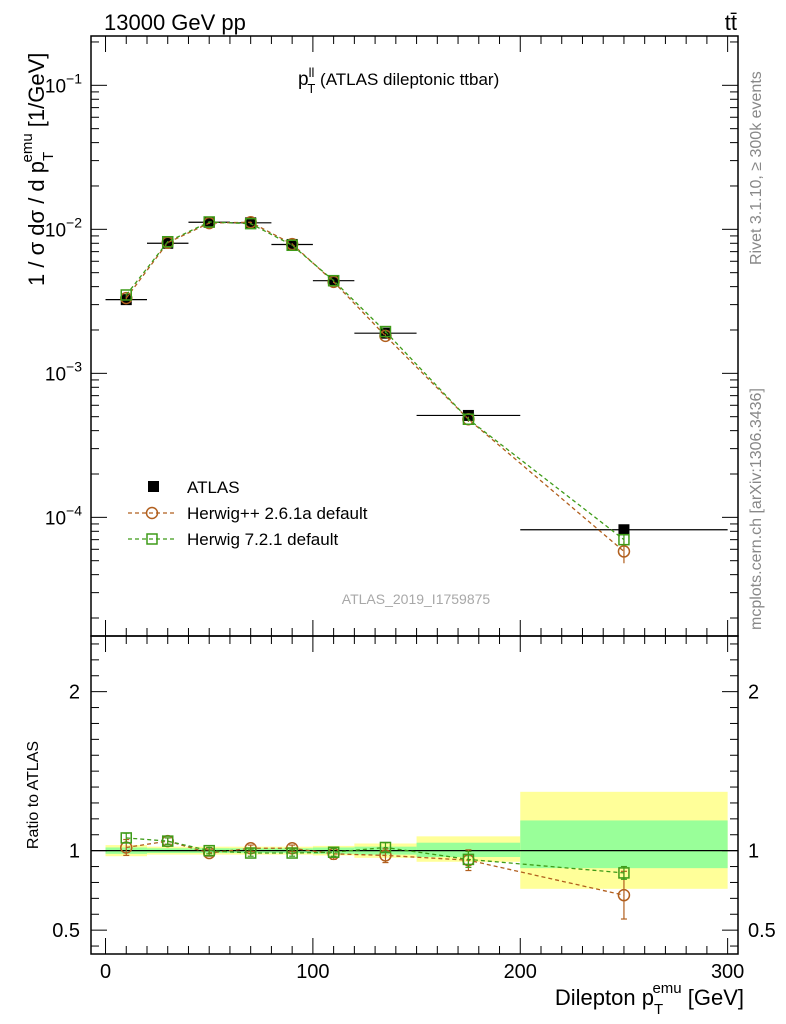 Image resolution: width=786 pixels, height=1024 pixels. Describe the element at coordinates (666, 988) in the screenshot. I see `xlabel-superscript: emu` at that location.